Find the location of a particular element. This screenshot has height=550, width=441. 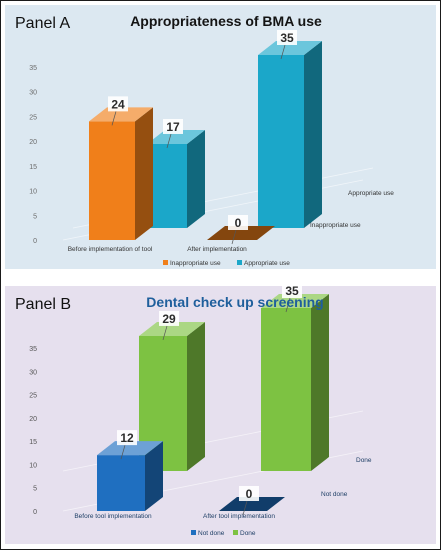

data-label: 17 is located at coordinates (173, 127).